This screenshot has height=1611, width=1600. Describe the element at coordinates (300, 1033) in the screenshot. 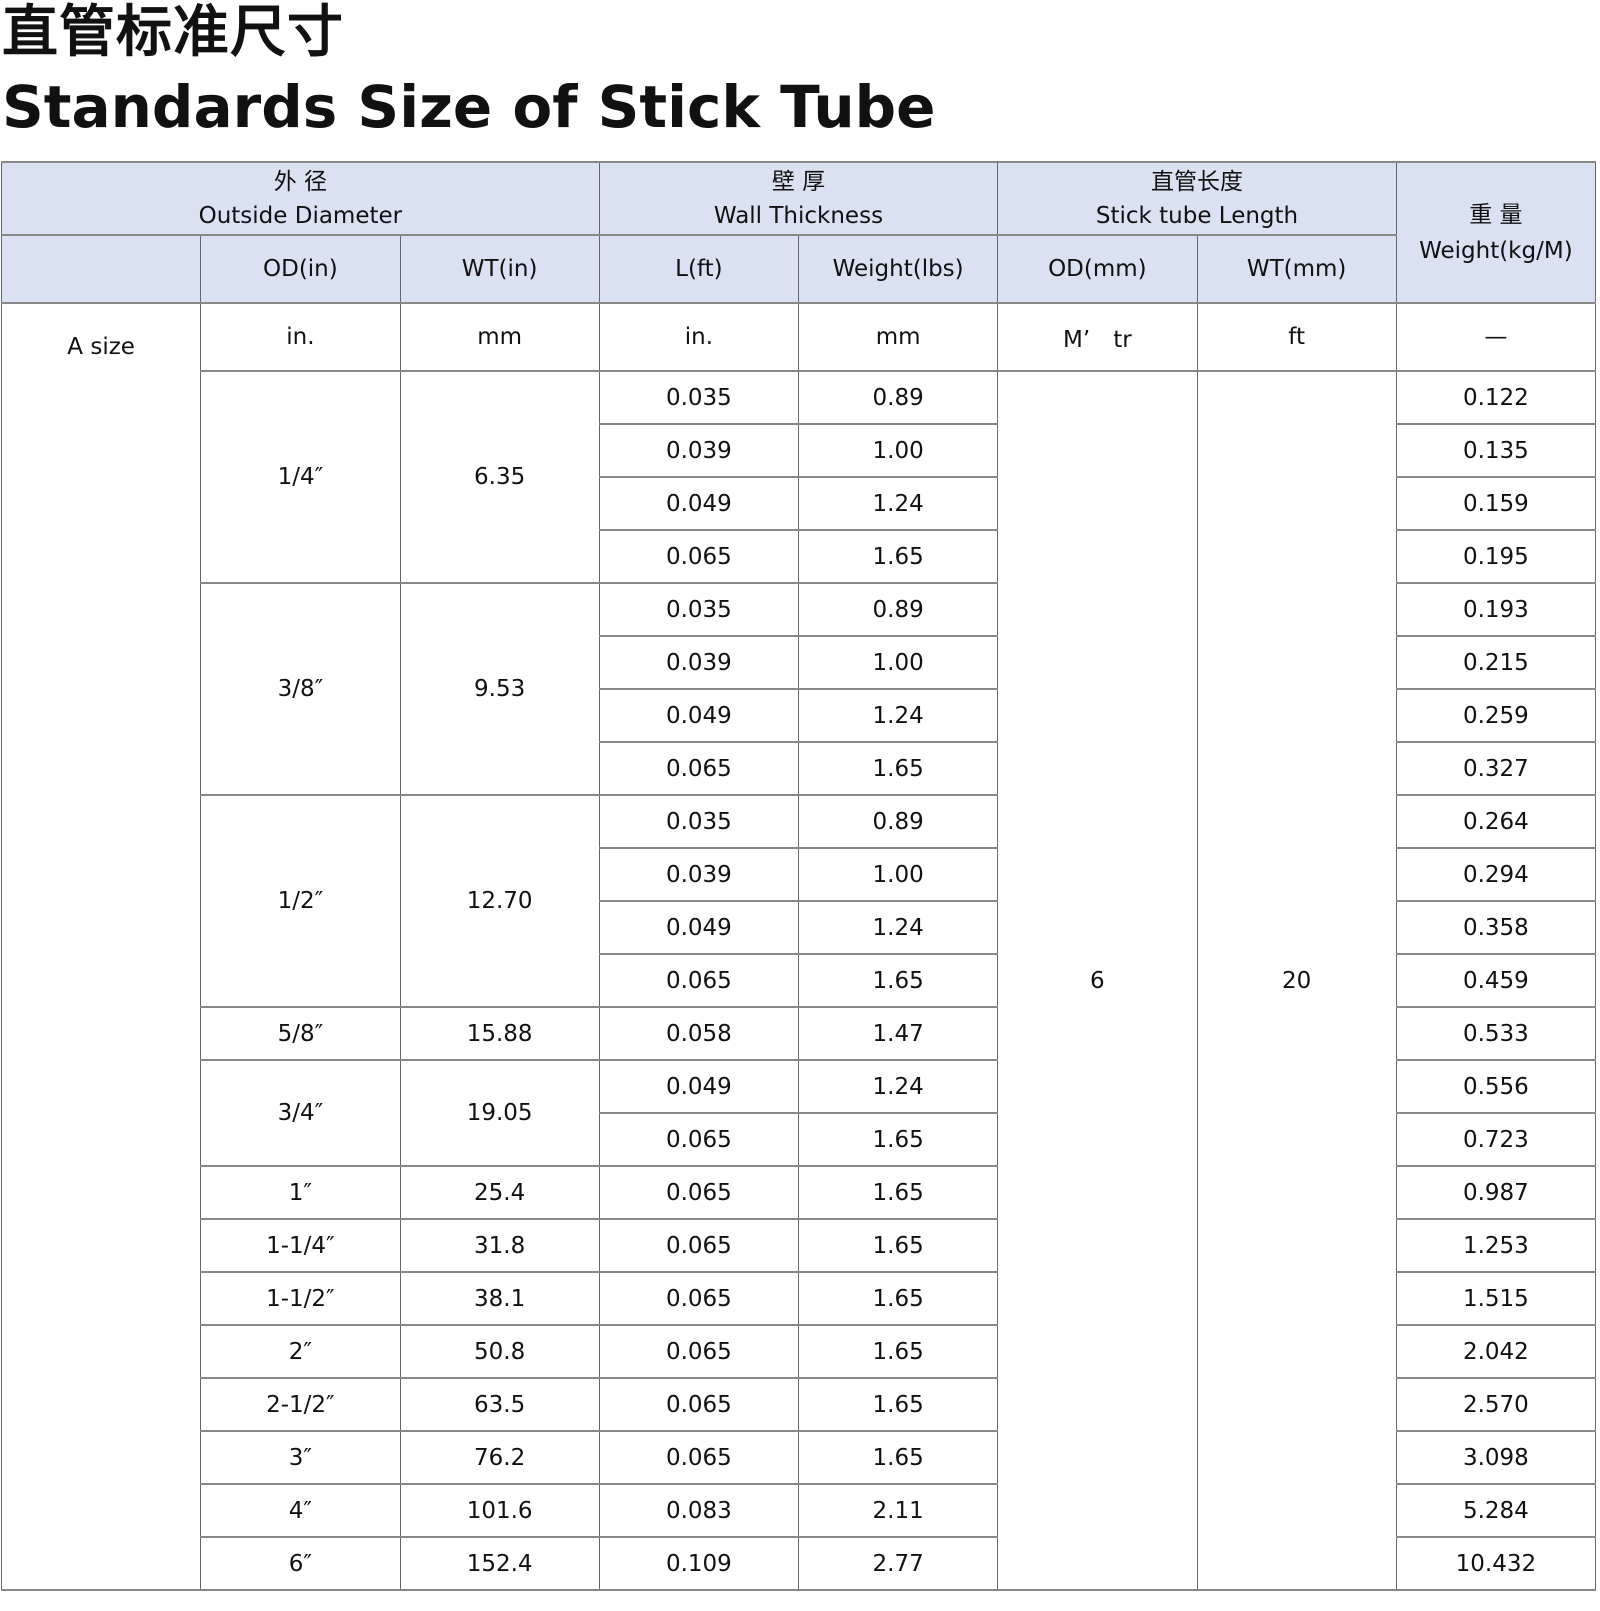

I see `od-in-cell: 5/8″` at that location.